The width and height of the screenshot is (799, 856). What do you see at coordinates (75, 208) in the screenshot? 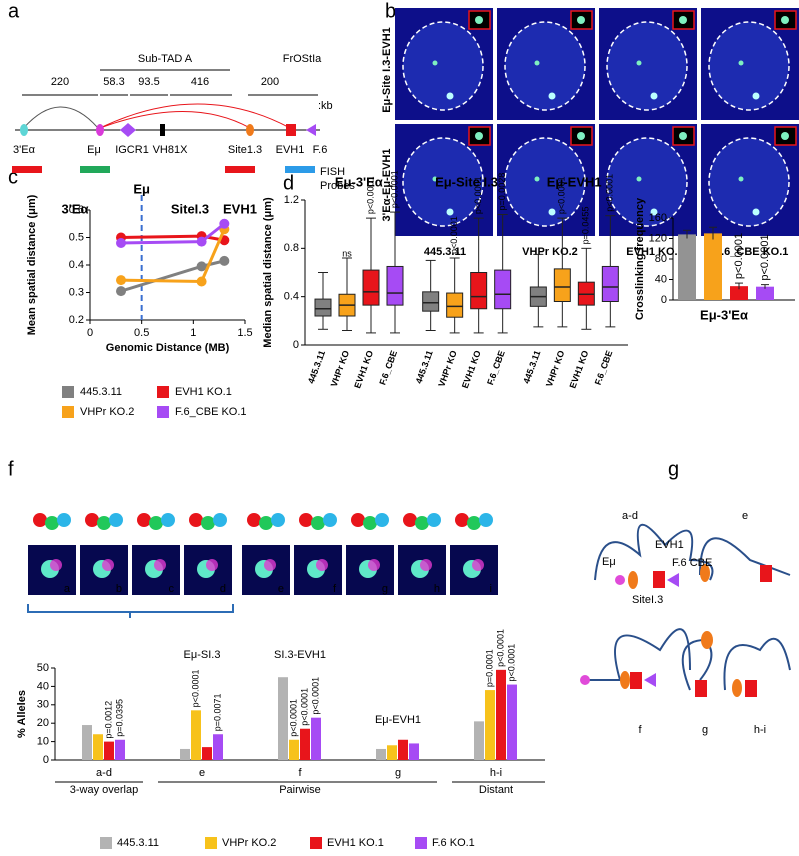
I see `annotation: 3'Eα` at bounding box center [75, 208].